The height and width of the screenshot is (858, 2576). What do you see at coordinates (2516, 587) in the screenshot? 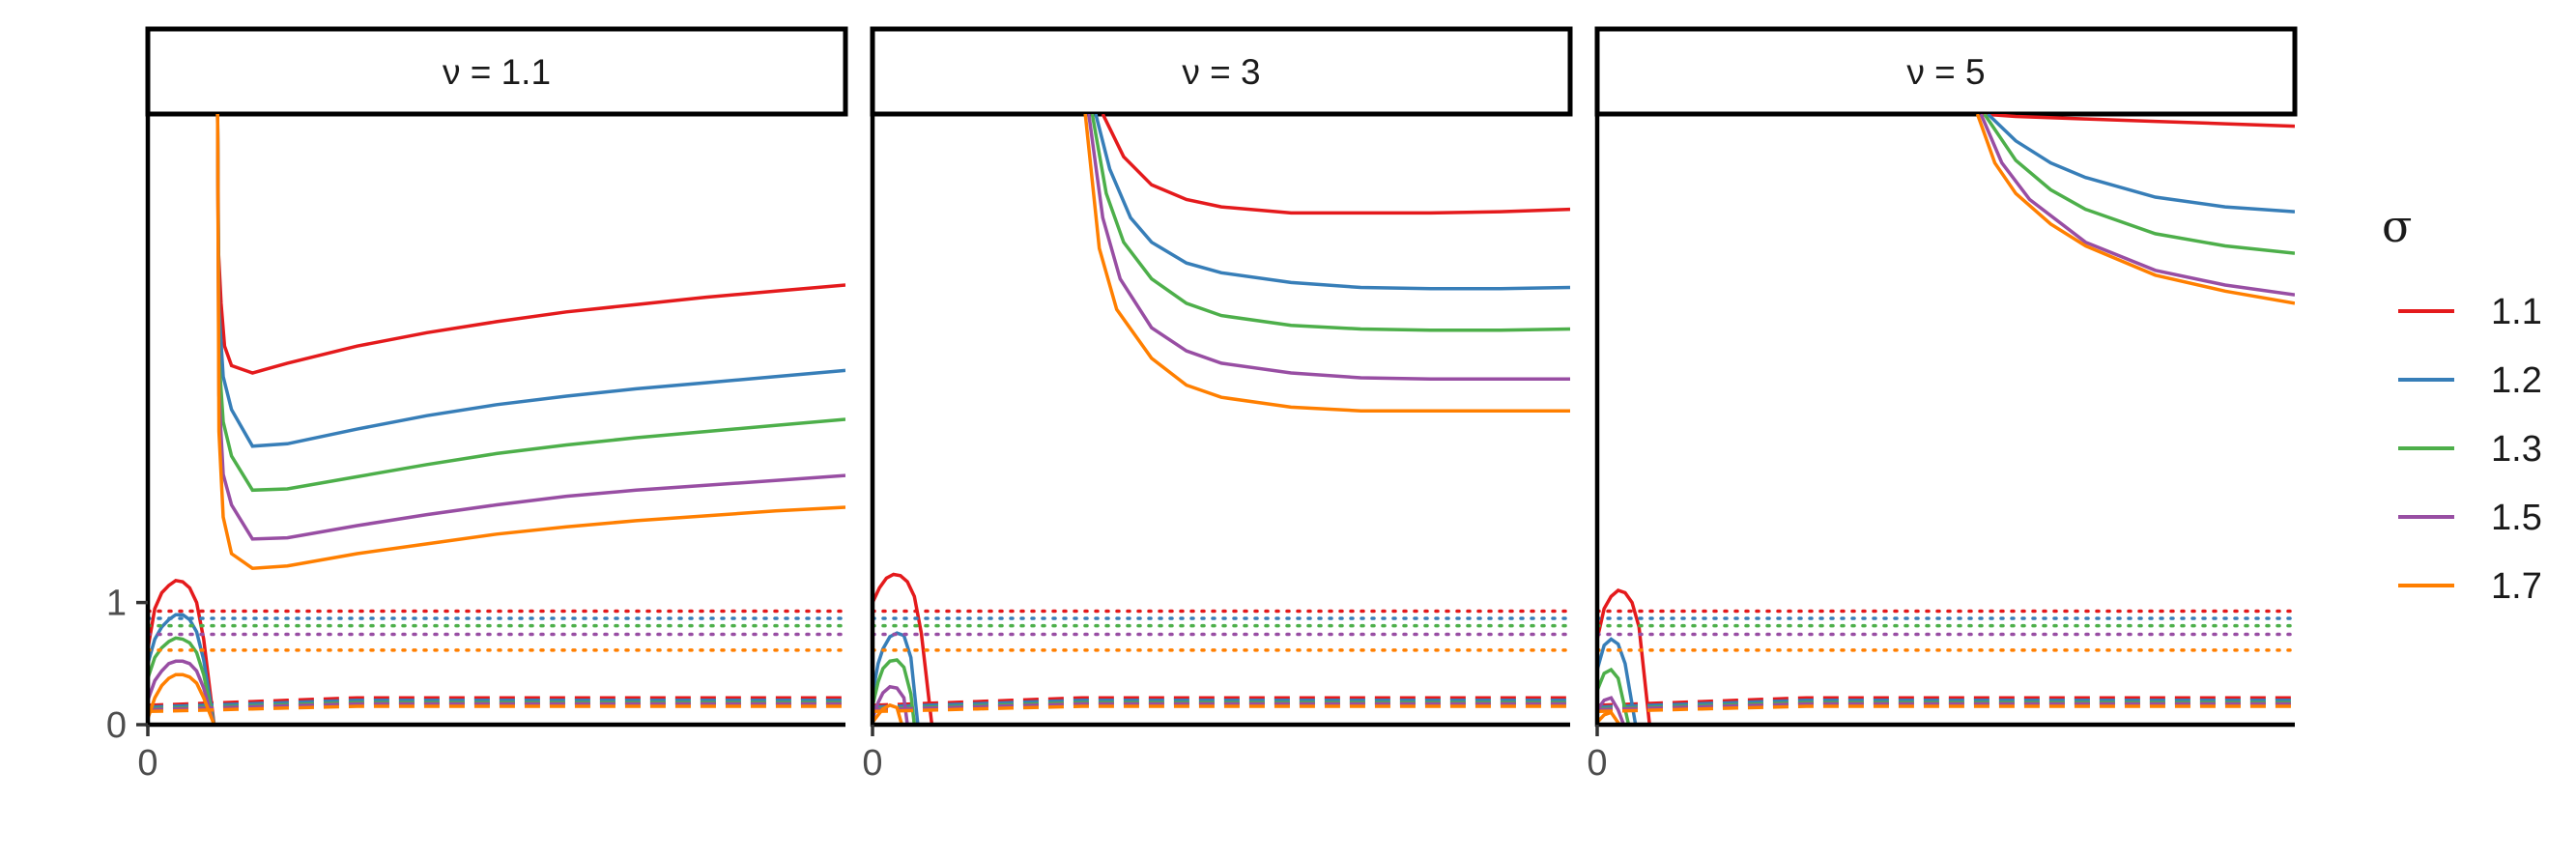
I see `legend-label: 1.7` at bounding box center [2516, 587].